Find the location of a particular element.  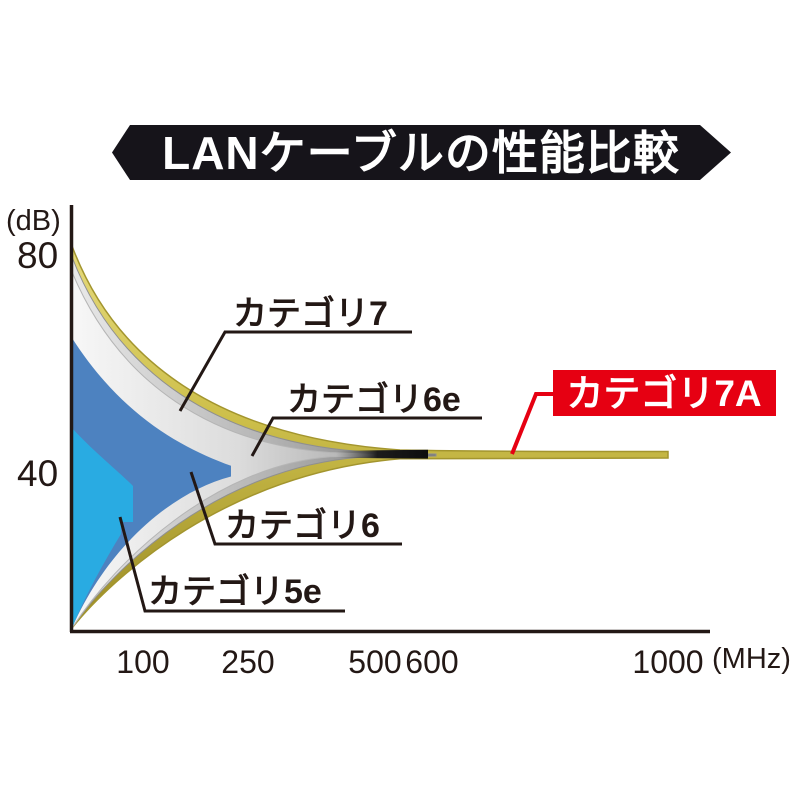

x-tick-1000: 1000 is located at coordinates (667, 662).